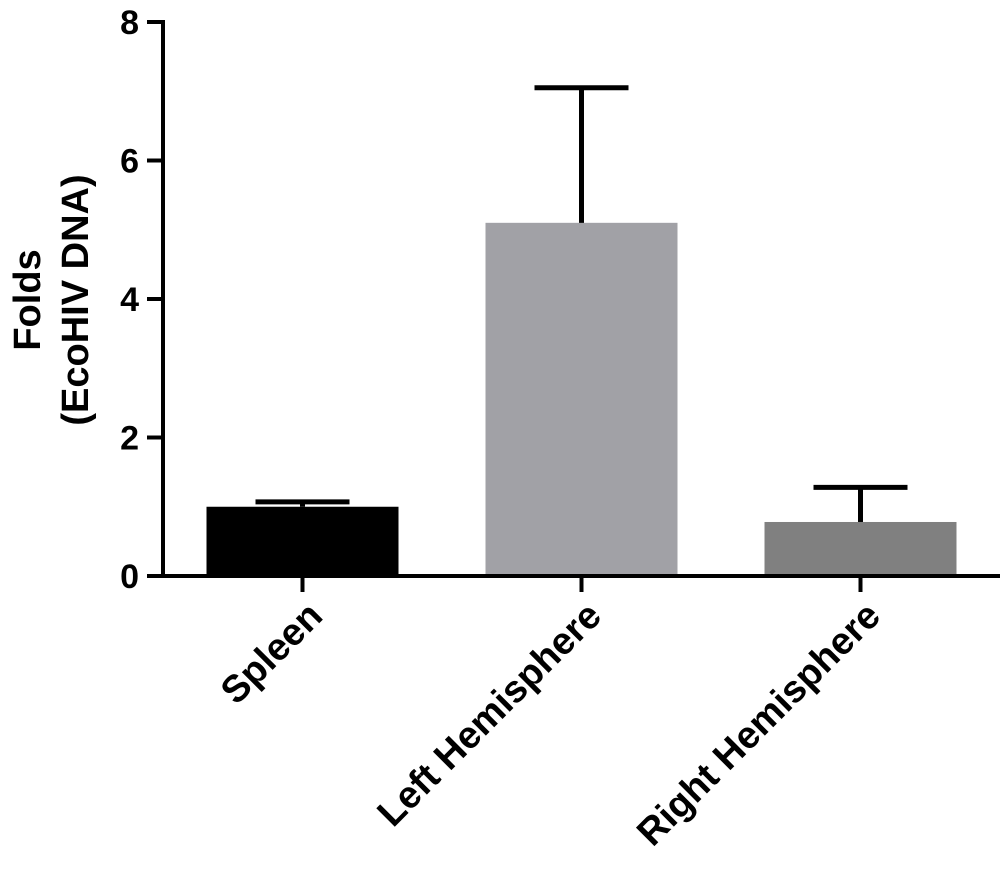 This screenshot has width=1000, height=888. What do you see at coordinates (52, 299) in the screenshot?
I see `y-axis-title: Folds (EcoHIV DNA)` at bounding box center [52, 299].